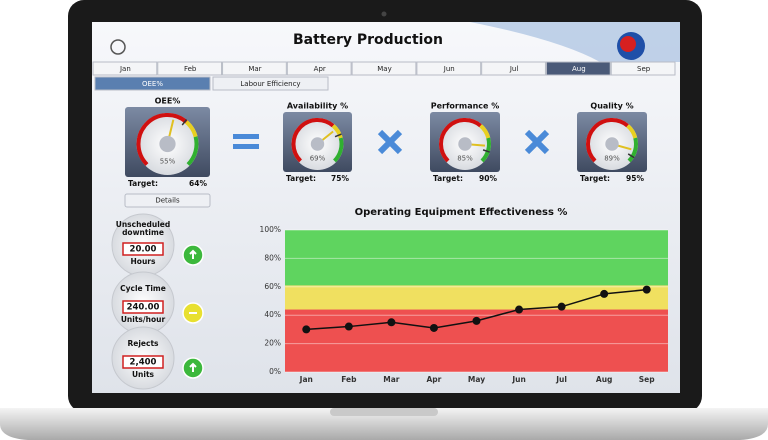 This screenshot has height=440, width=768. Describe the element at coordinates (143, 261) in the screenshot. I see `kpi-unit: Hours` at that location.